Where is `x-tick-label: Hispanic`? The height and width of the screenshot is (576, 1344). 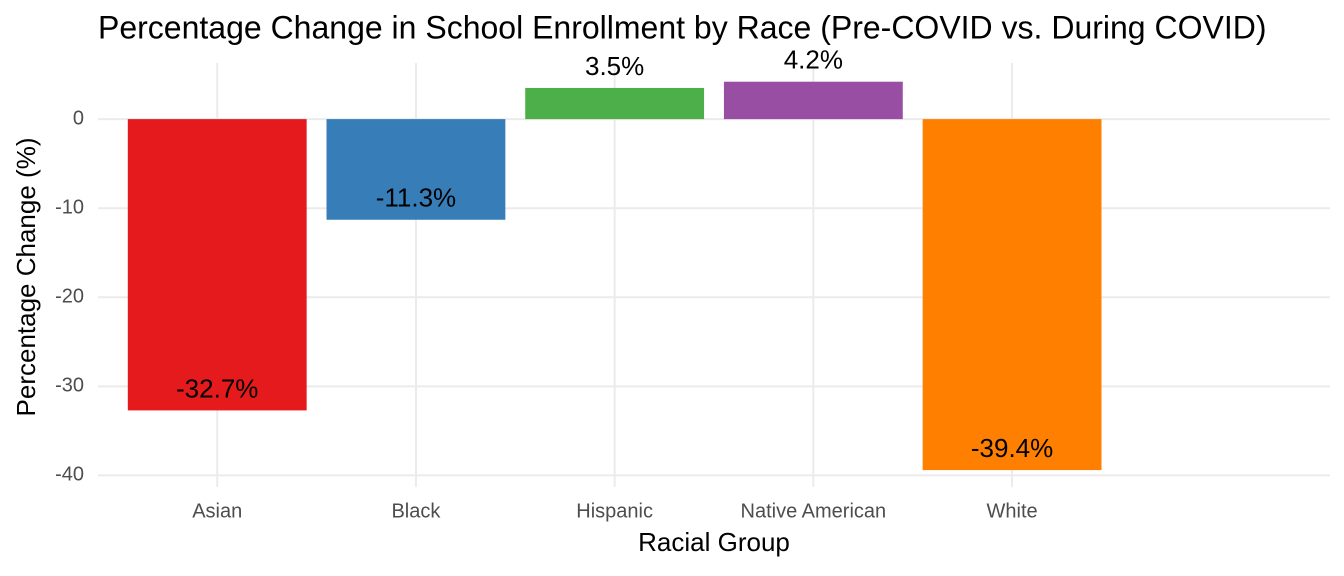
x-tick-label: Hispanic is located at coordinates (614, 511).